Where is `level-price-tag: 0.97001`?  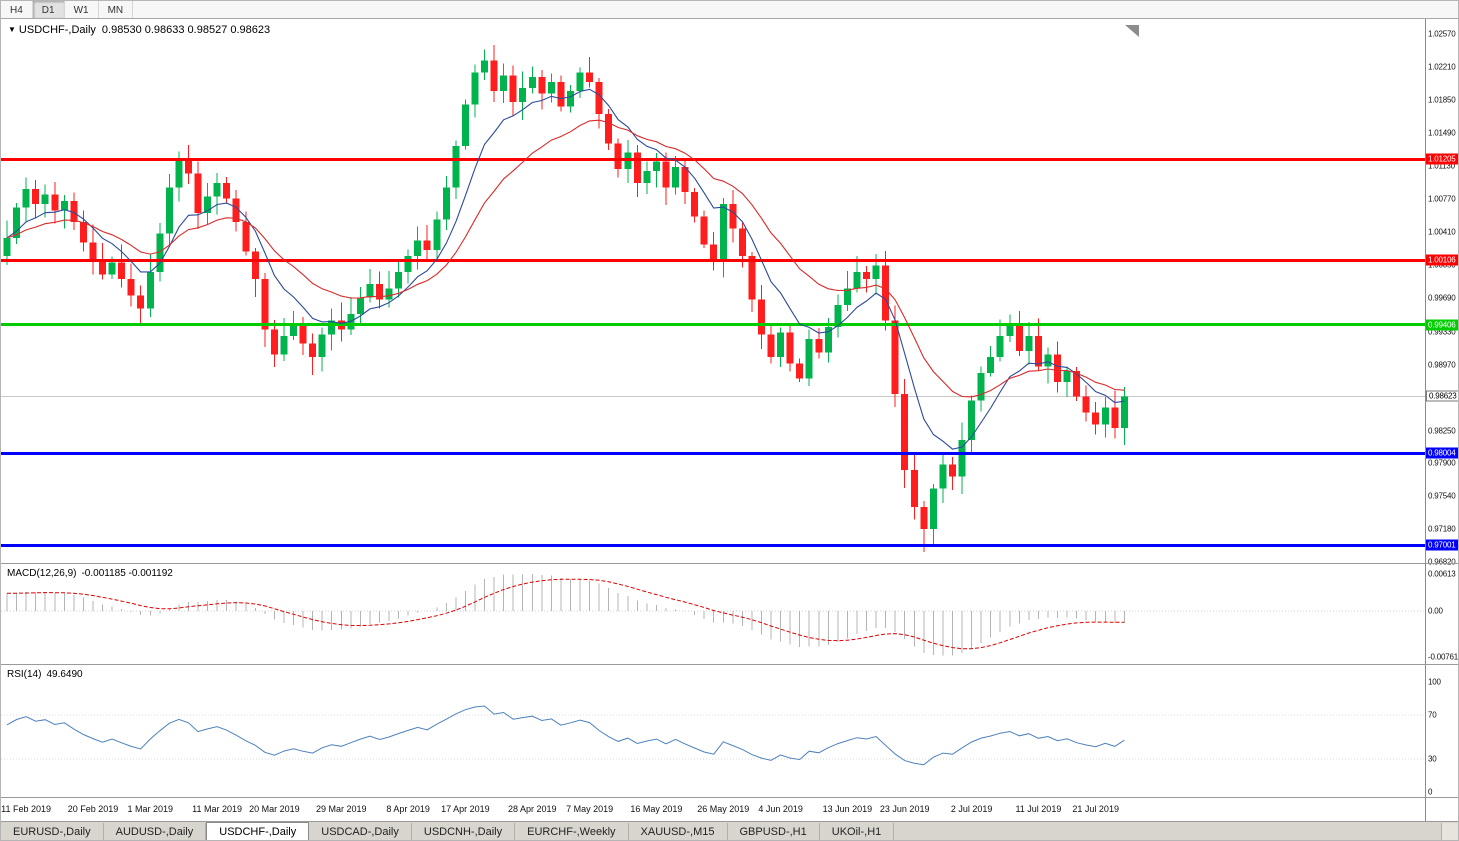 level-price-tag: 0.97001 is located at coordinates (1442, 545).